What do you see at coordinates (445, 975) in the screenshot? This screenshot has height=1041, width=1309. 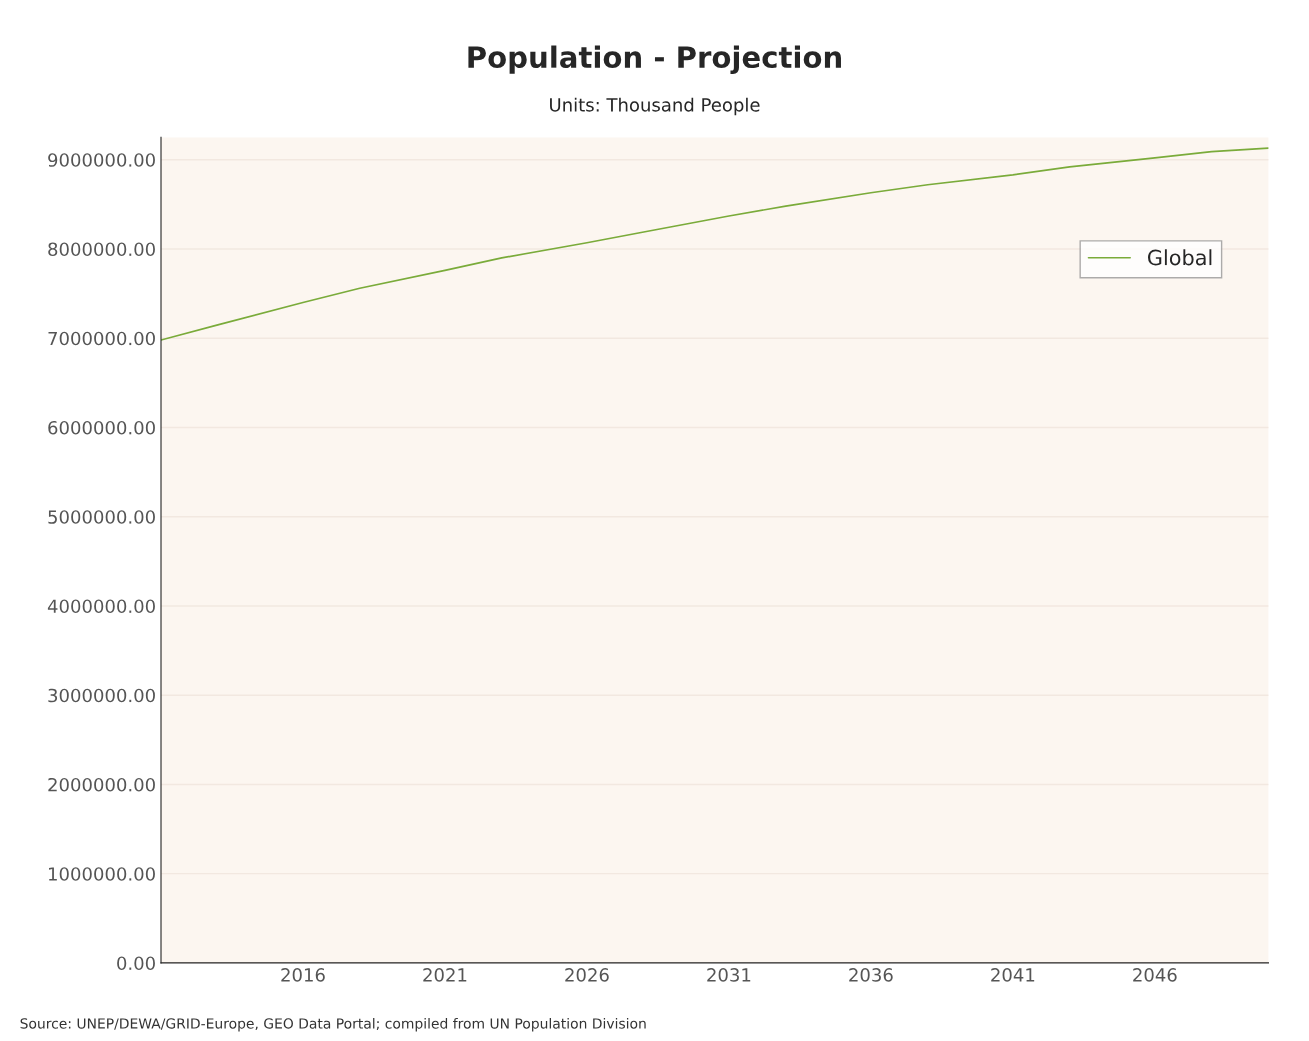 I see `x-tick-label: 2021` at bounding box center [445, 975].